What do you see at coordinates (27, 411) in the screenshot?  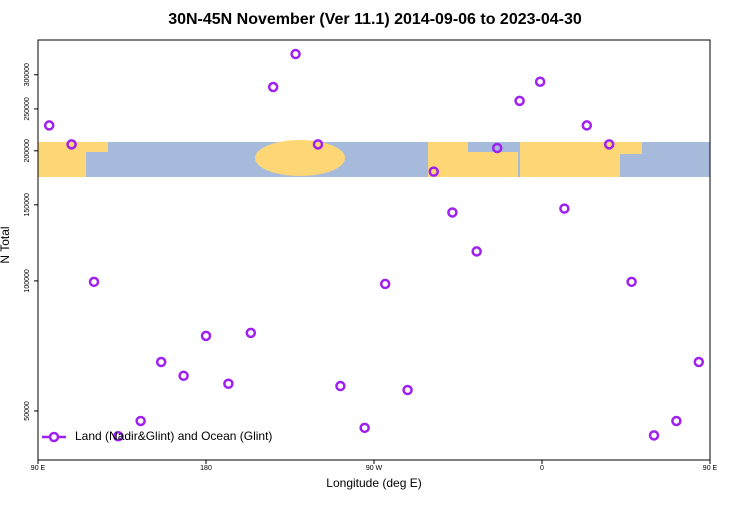 I see `y-tick-label: 50000` at bounding box center [27, 411].